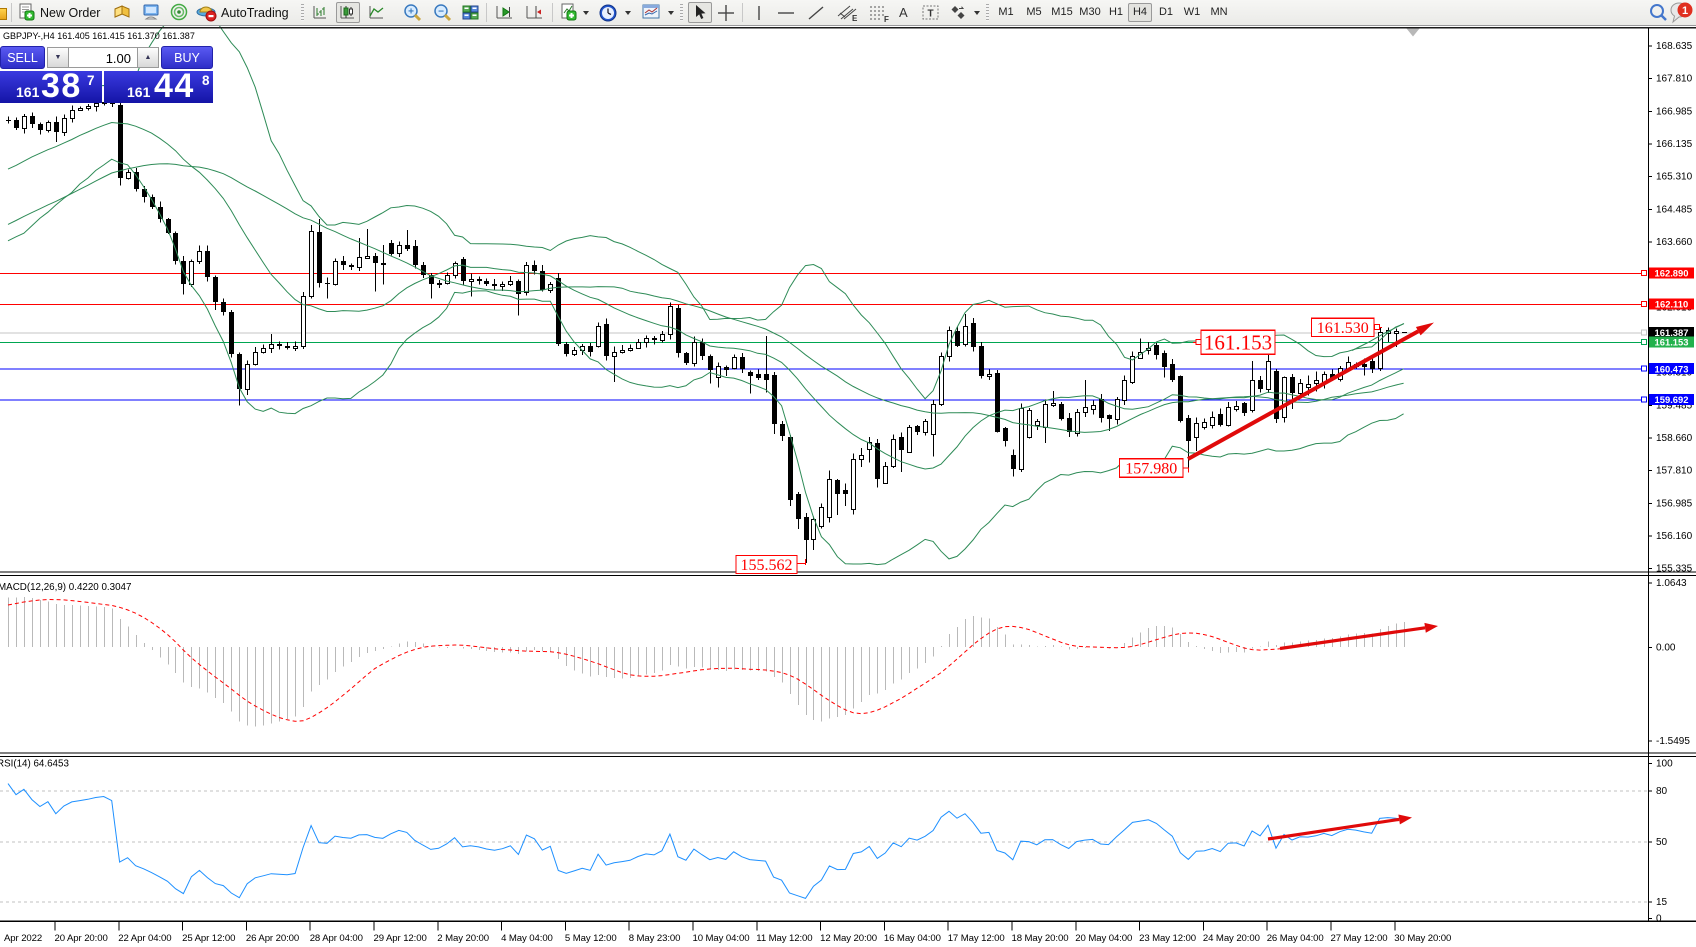  What do you see at coordinates (1674, 209) in the screenshot?
I see `svg-text: 164.485` at bounding box center [1674, 209].